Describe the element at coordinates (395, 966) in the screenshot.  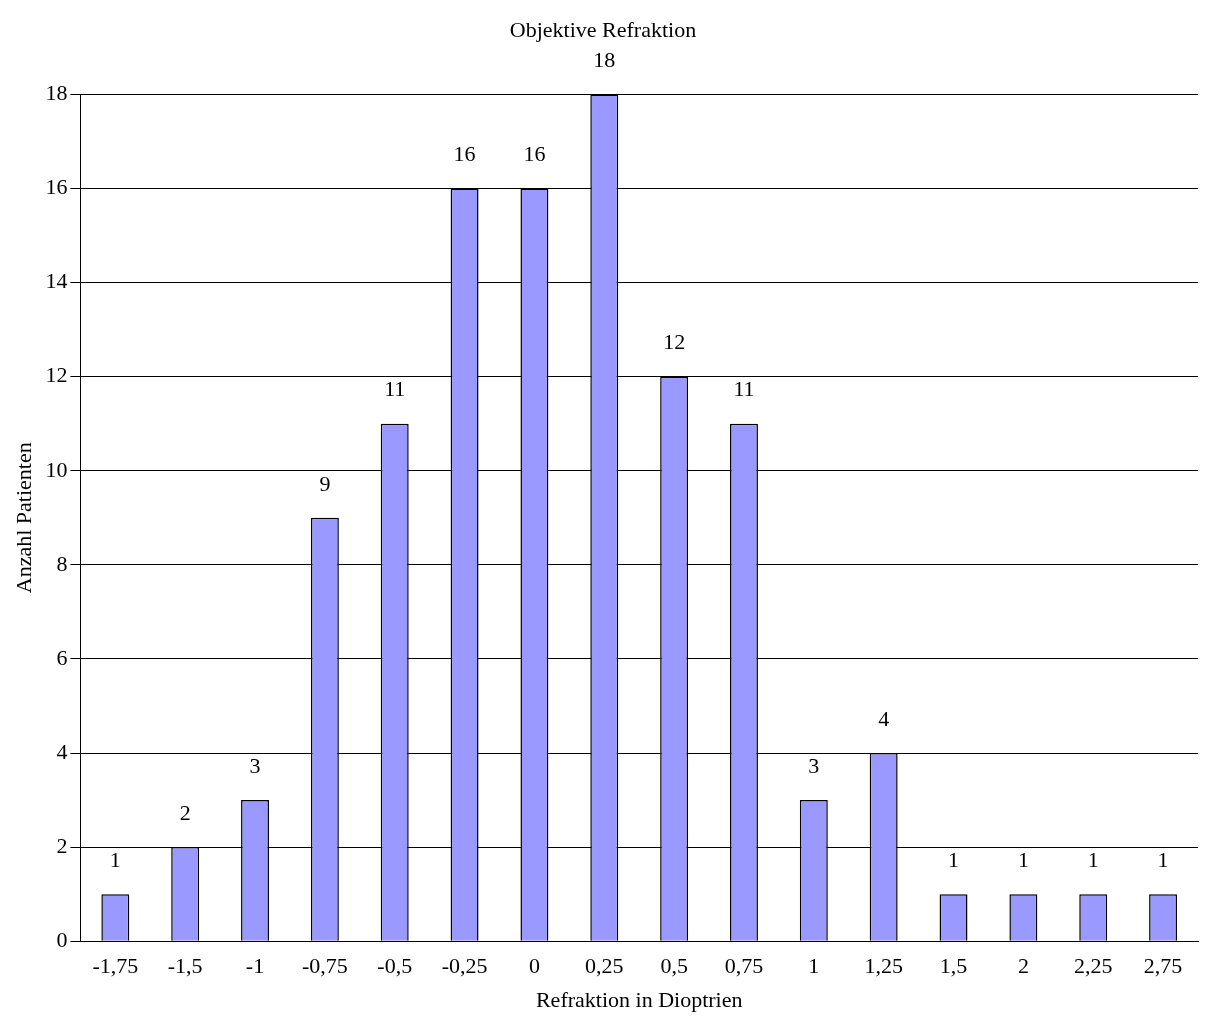
I see `x-tick-label: -0,5` at that location.